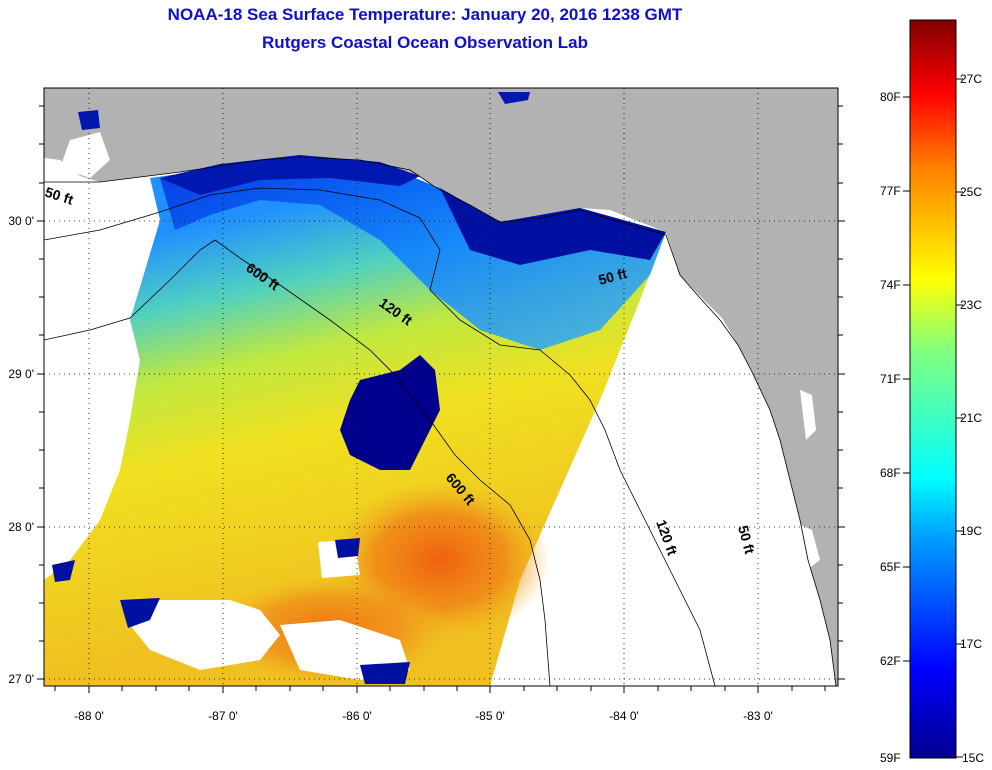  What do you see at coordinates (971, 79) in the screenshot?
I see `colorbar-c-label: 27C` at bounding box center [971, 79].